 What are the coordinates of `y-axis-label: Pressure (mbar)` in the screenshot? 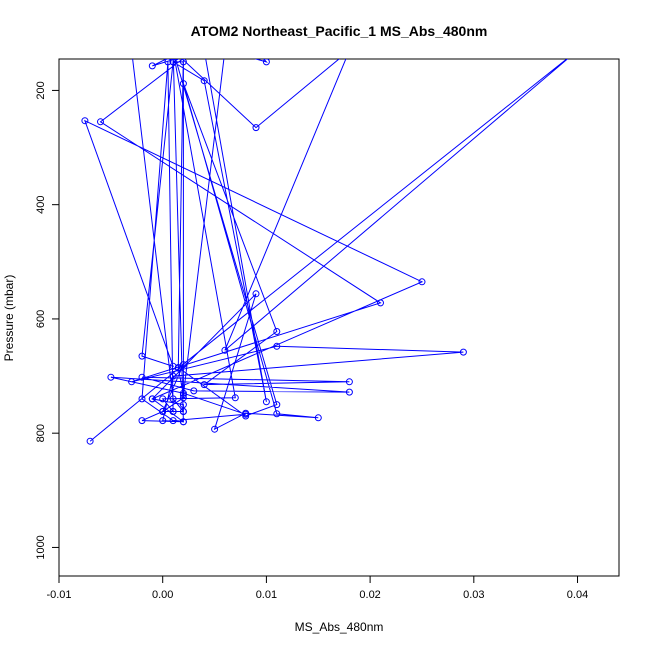 It's located at (9, 318).